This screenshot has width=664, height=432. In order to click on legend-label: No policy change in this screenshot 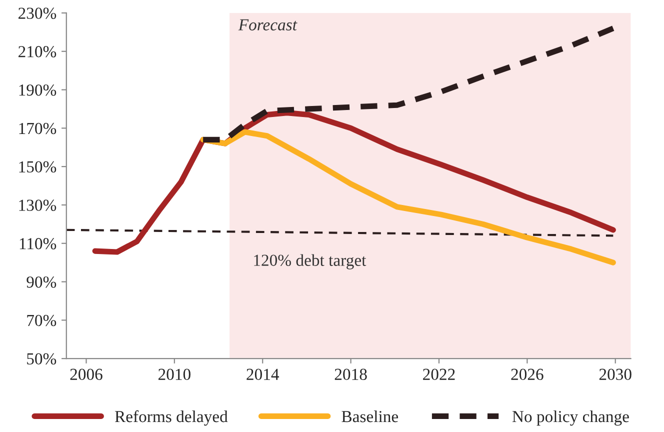, I will do `click(570, 418)`.